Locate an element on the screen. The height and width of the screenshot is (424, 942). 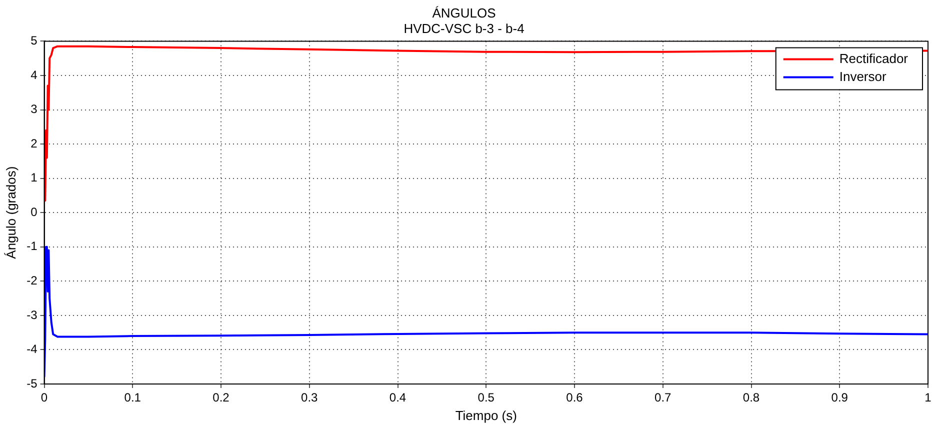
y-tick-label: 0 is located at coordinates (34, 211).